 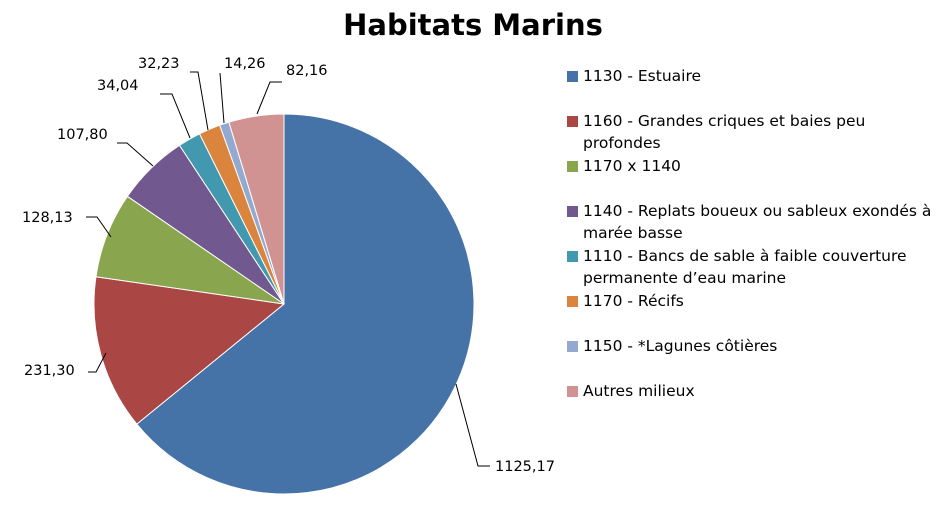 I want to click on data-label: 14,26, so click(x=245, y=64).